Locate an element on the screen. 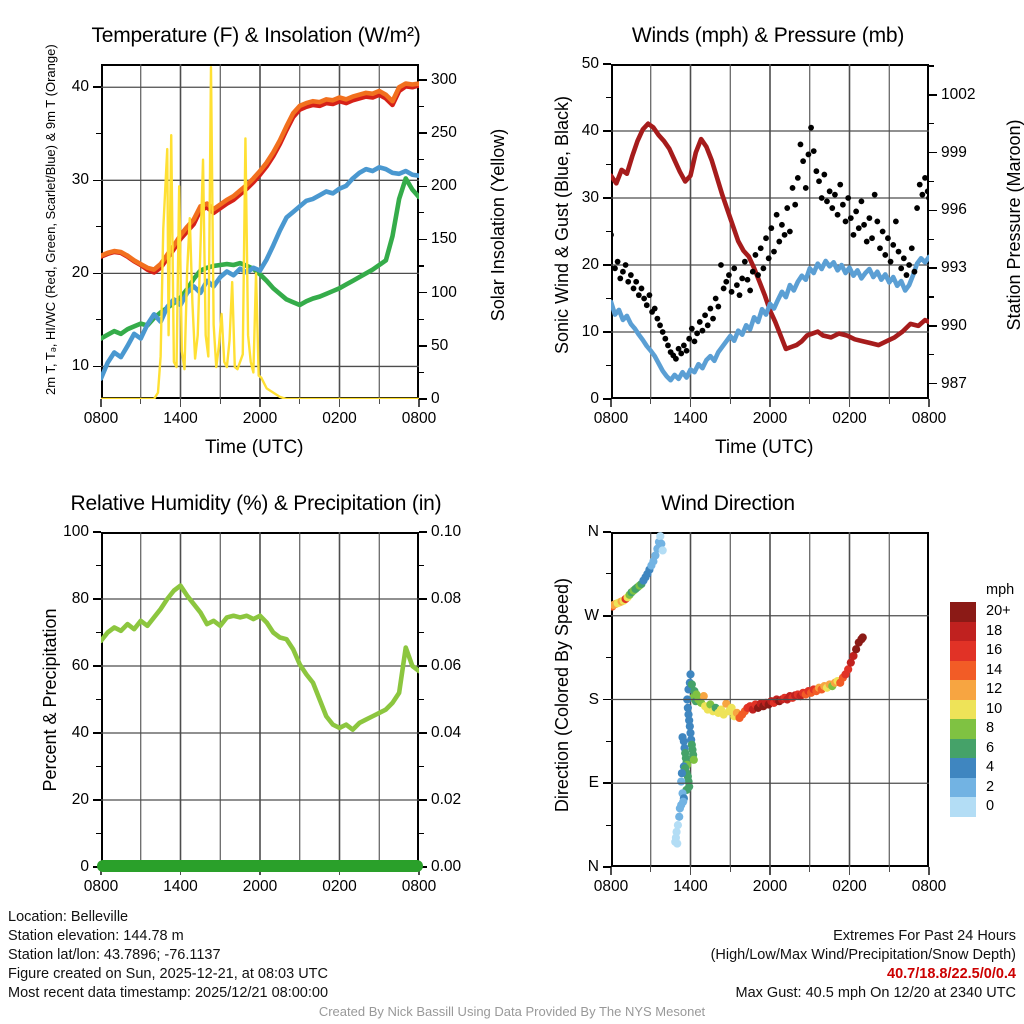  extremes-title: Extremes For Past 24 Hours is located at coordinates (924, 936).